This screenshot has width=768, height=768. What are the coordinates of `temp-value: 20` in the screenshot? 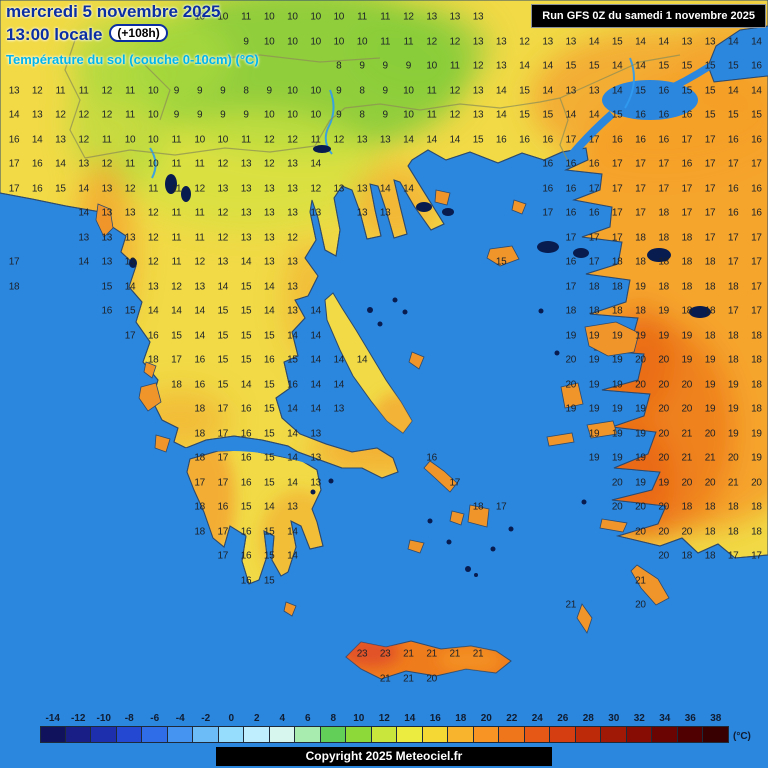 It's located at (617, 507).